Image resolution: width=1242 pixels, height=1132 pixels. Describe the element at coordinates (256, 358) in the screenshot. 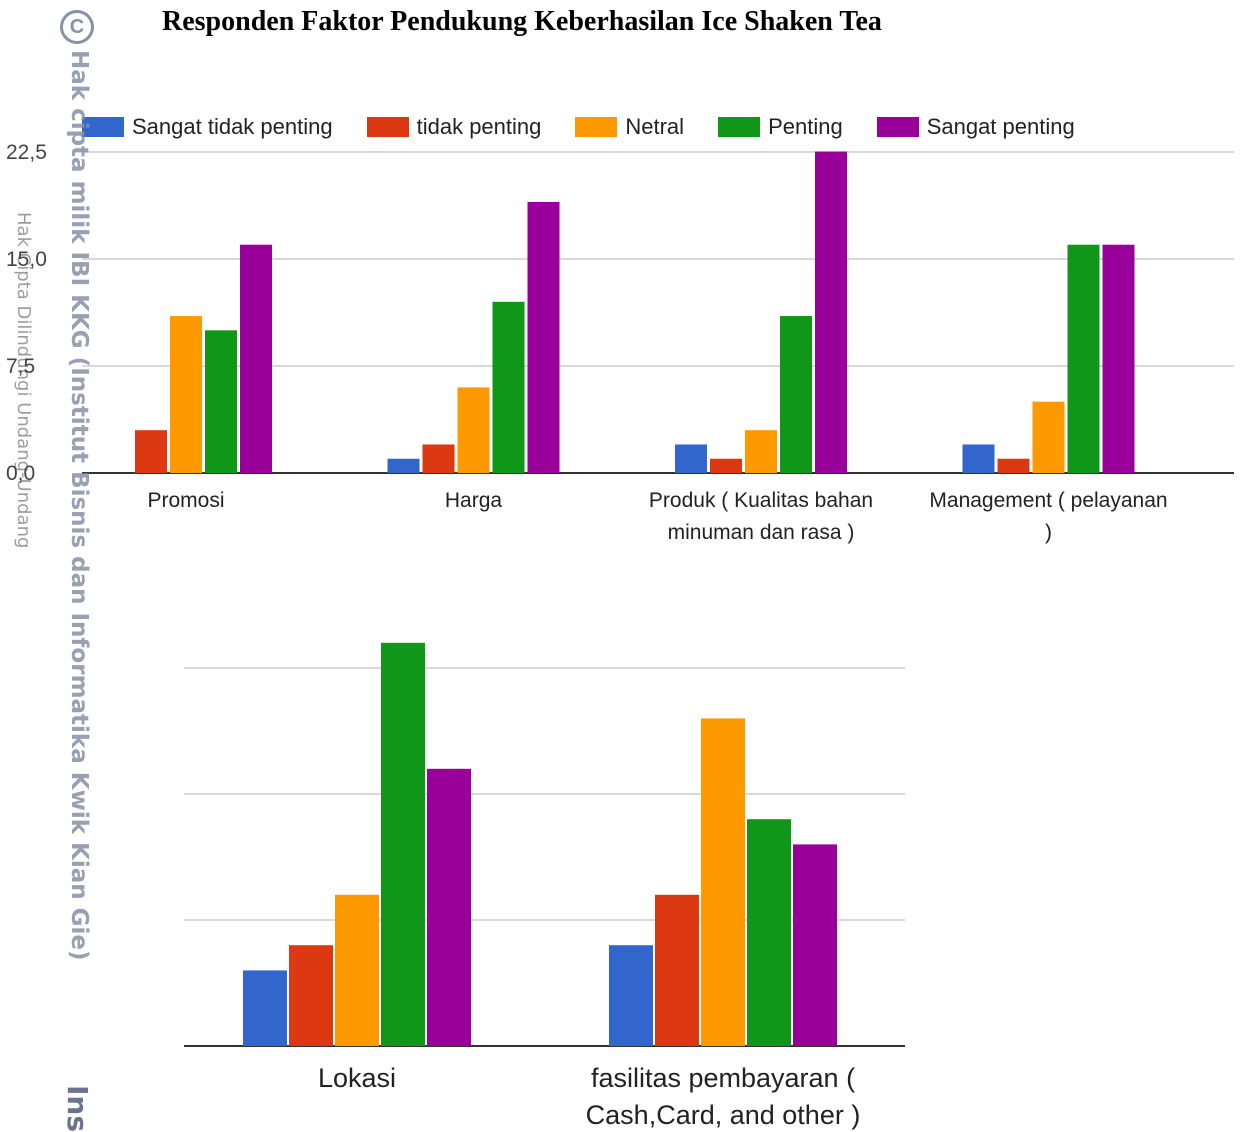

I see `bar-sangat-penting-promosi` at that location.